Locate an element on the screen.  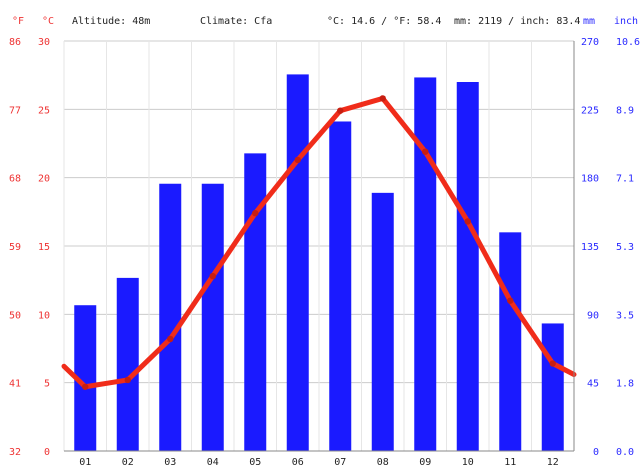
climate-text: Climate: Cfa is located at coordinates (236, 21).